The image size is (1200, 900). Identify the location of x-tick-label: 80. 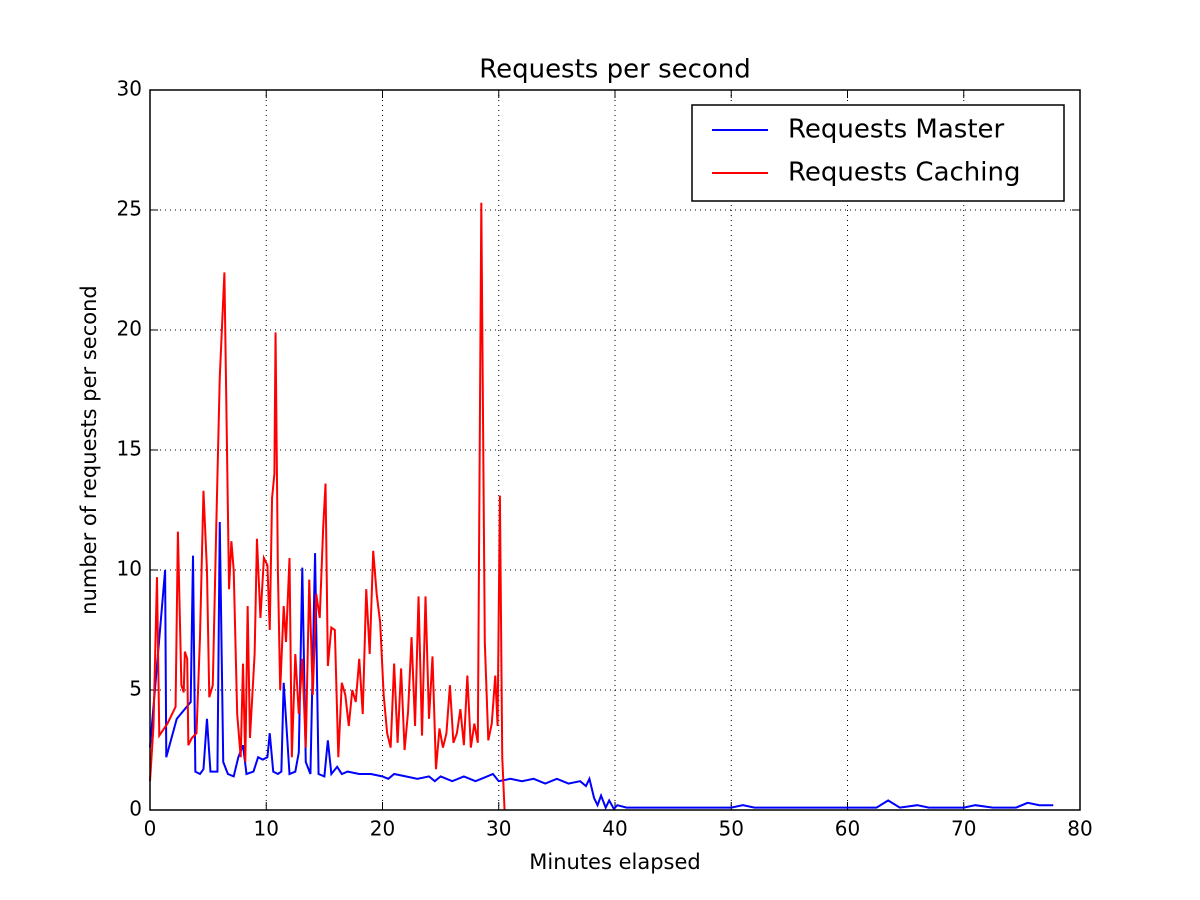
(1079, 829).